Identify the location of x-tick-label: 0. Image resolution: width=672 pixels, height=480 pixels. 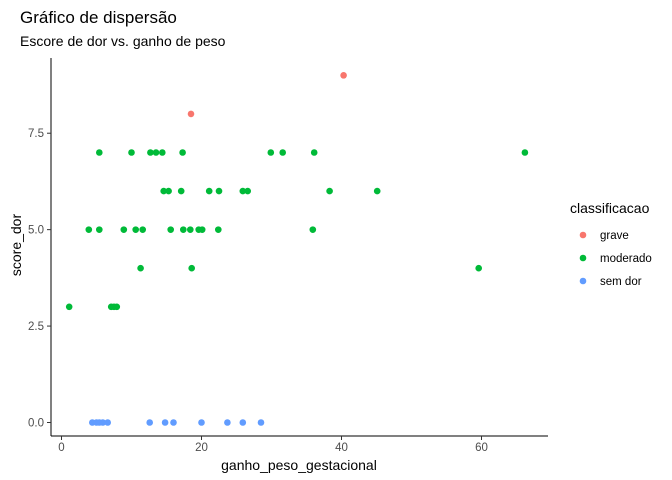
(61, 448).